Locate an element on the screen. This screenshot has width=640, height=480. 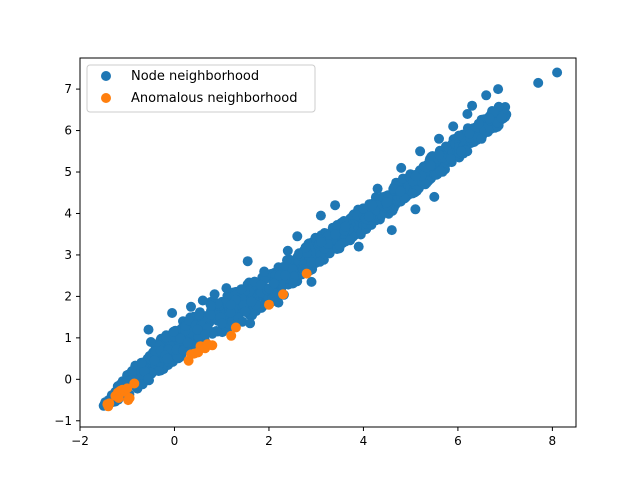
x-tick-label: −2 is located at coordinates (80, 441).